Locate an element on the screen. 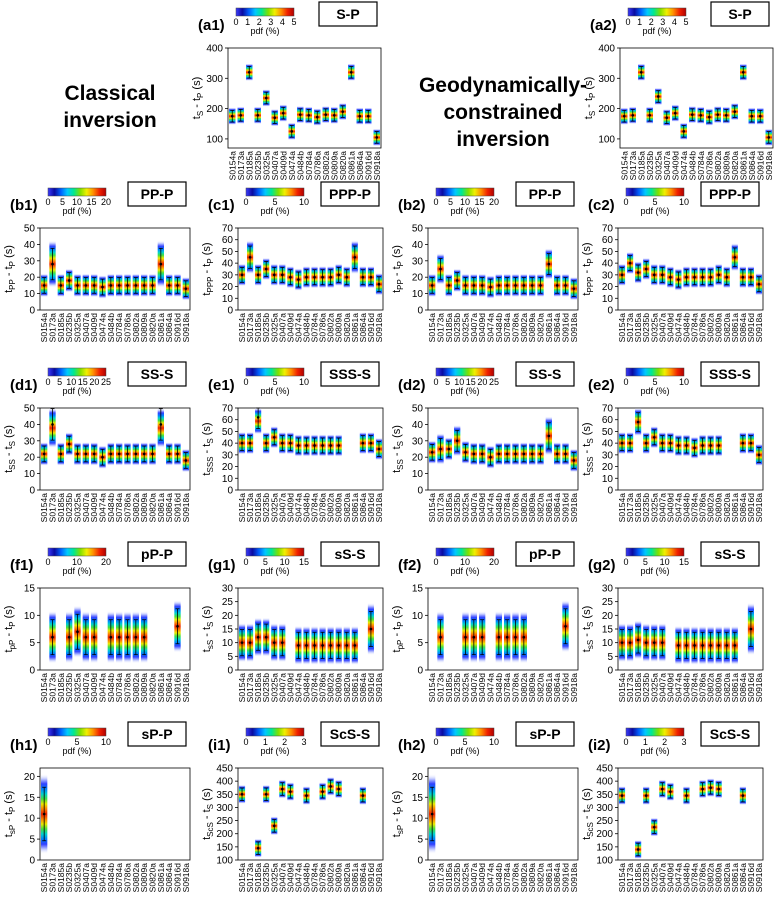 This screenshot has width=782, height=900. y-tick-label: 25 is located at coordinates (608, 602).